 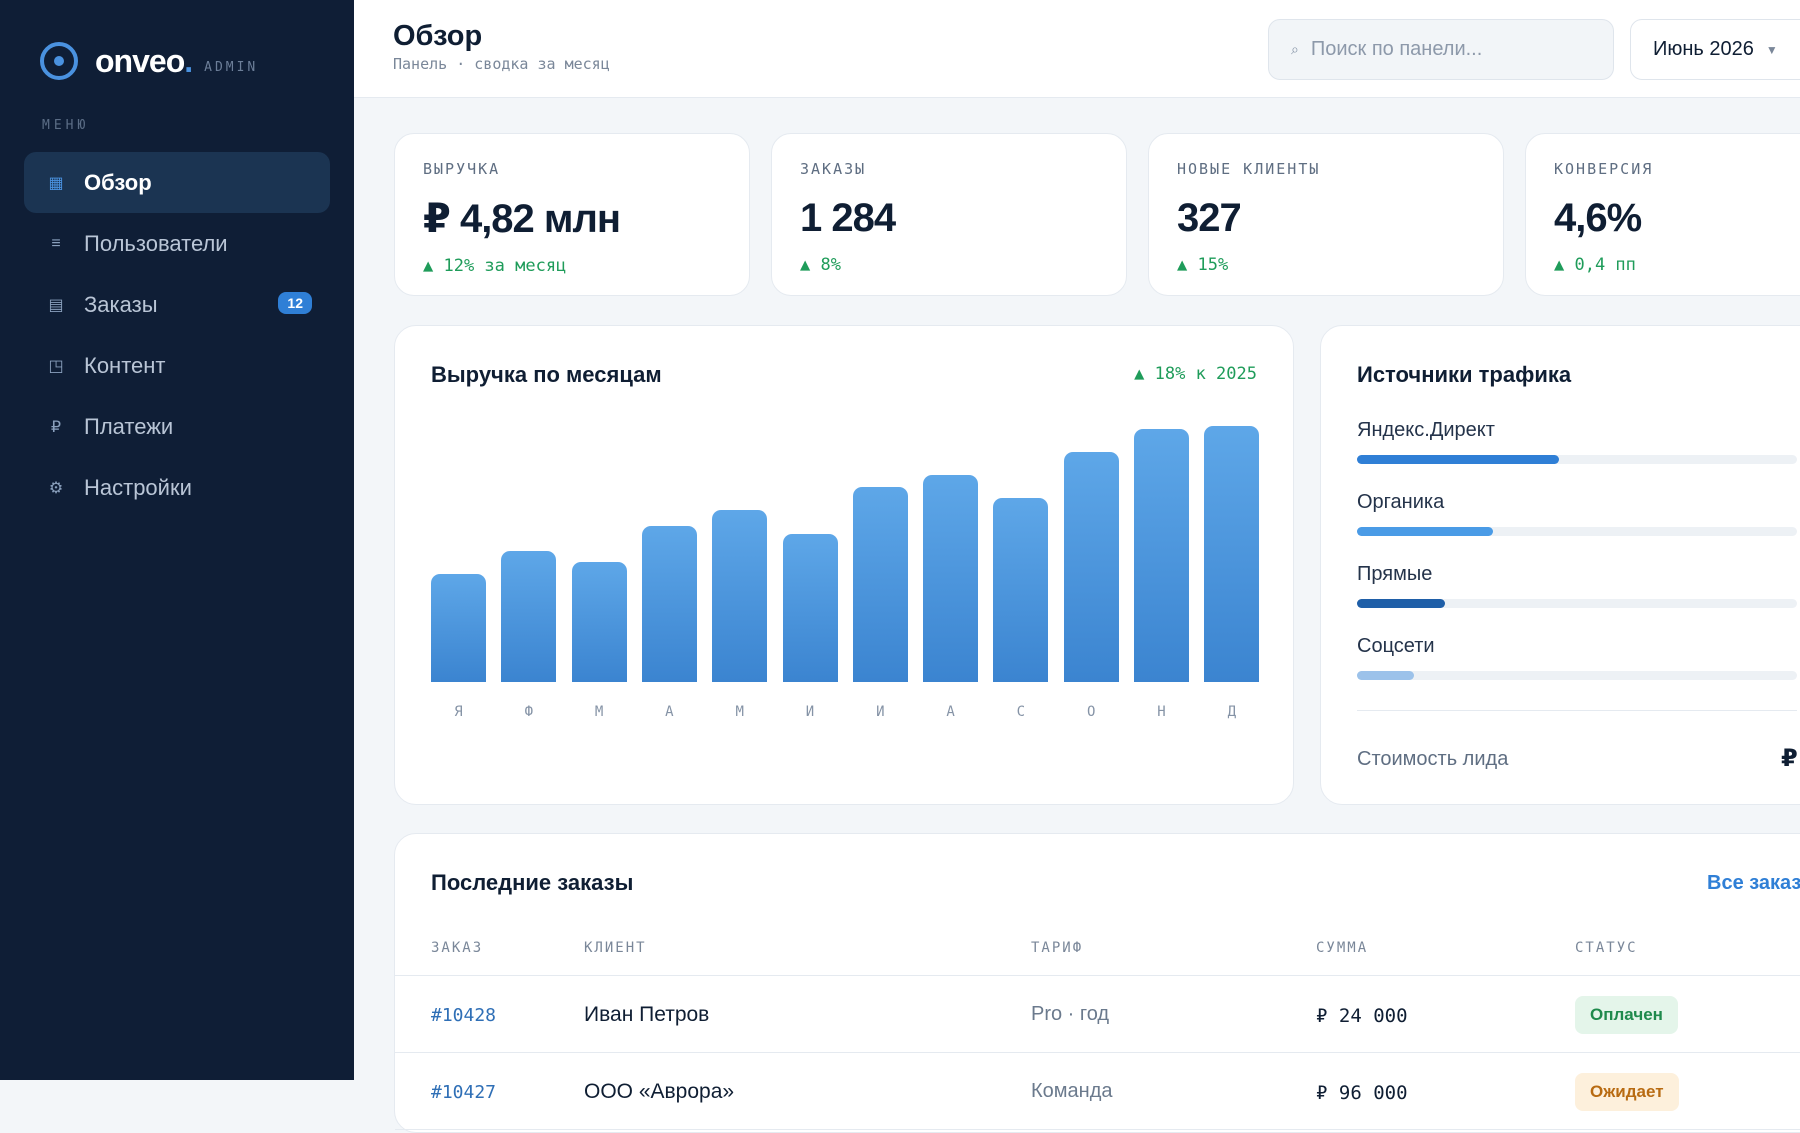 I want to click on traffic-source-label: Яндекс.Директ, so click(x=1426, y=430).